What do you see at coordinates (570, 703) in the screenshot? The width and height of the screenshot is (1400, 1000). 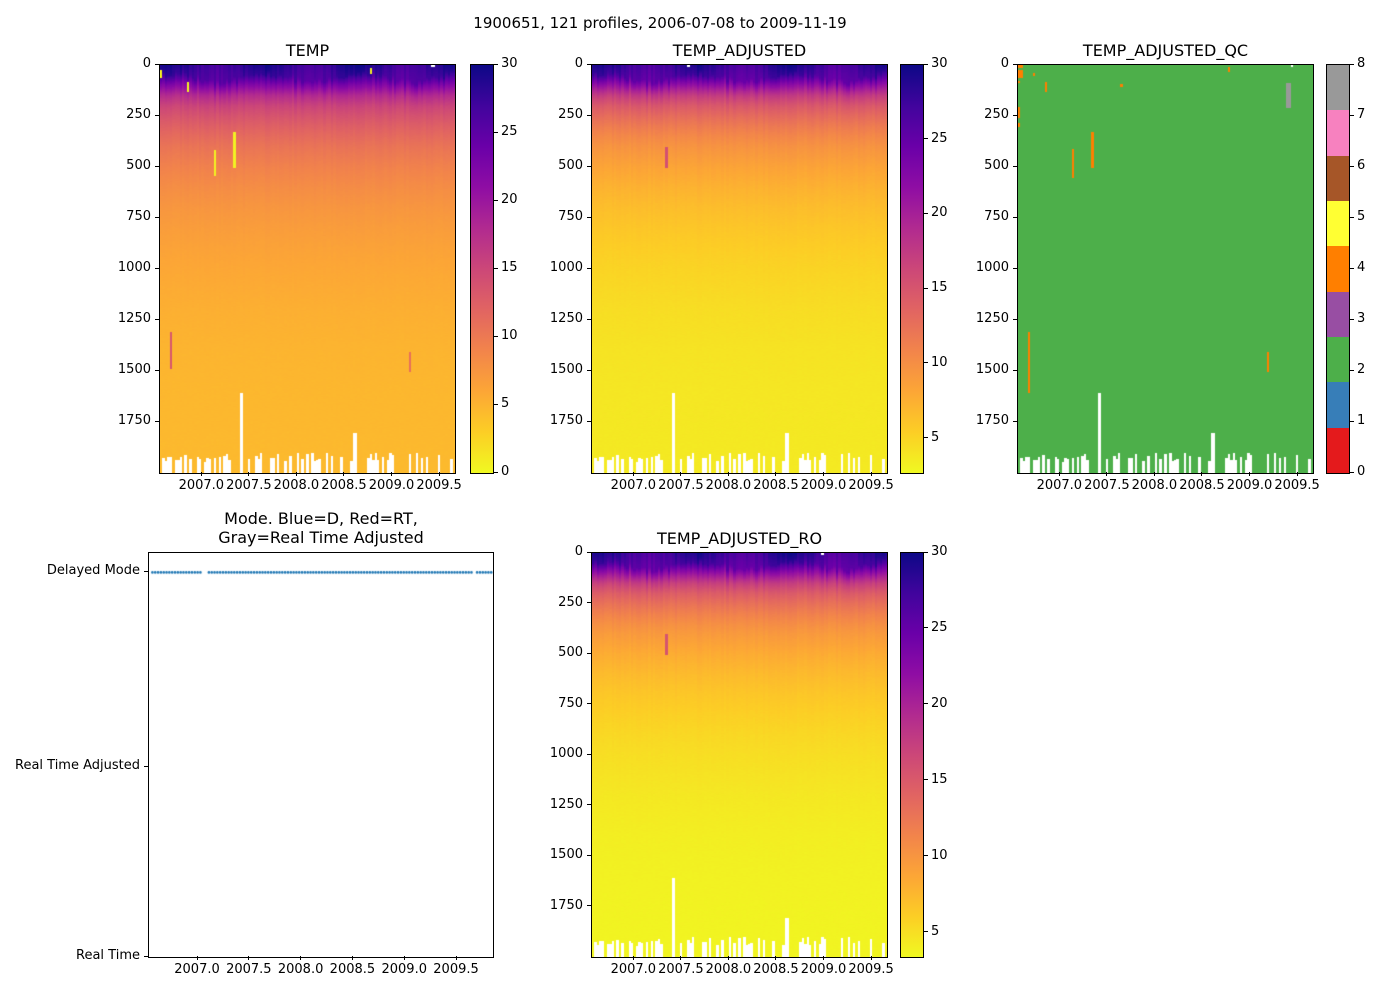 I see `y-tick-label: 750` at bounding box center [570, 703].